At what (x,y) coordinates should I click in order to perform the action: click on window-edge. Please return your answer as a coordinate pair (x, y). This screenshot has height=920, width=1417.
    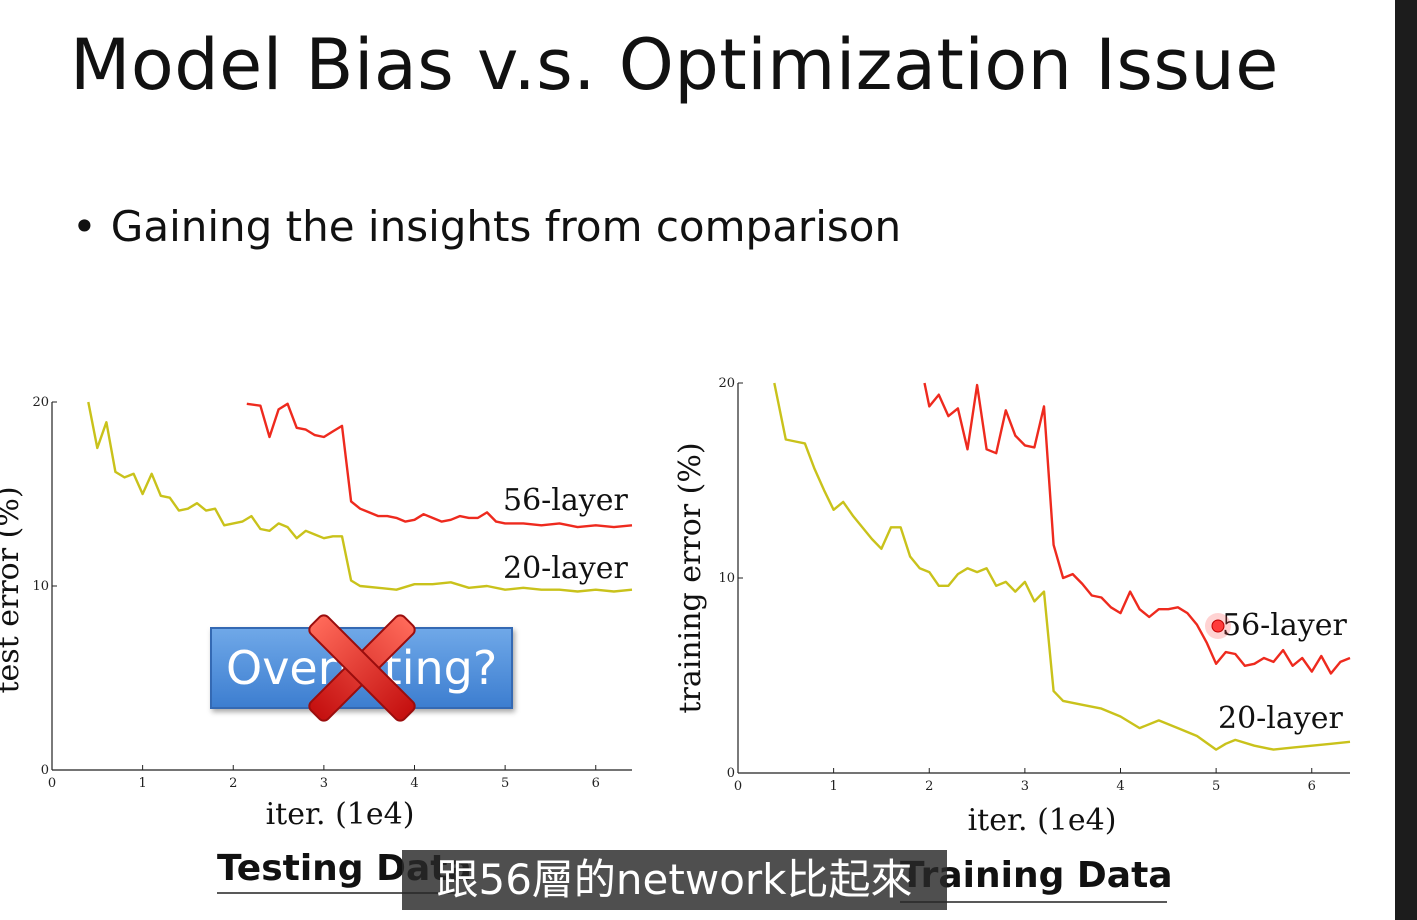
    Looking at the image, I should click on (1406, 460).